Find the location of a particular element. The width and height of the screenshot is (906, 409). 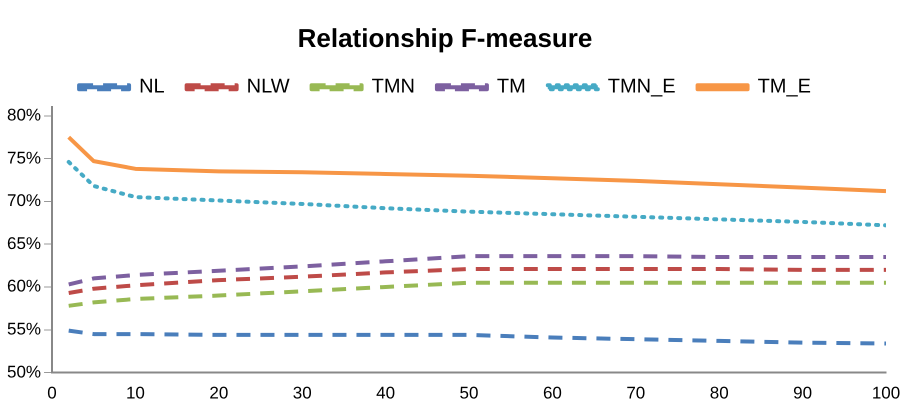

legend-label: TM_E is located at coordinates (784, 87).